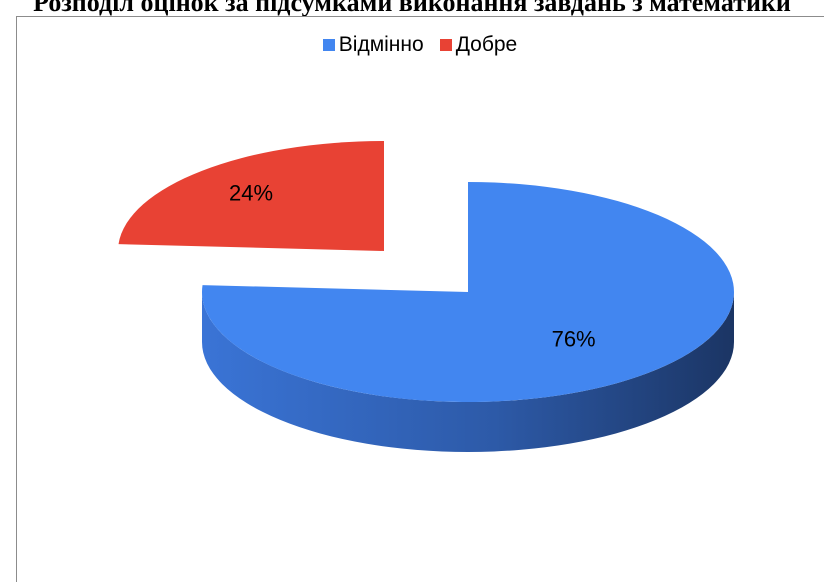 The height and width of the screenshot is (582, 824). Describe the element at coordinates (251, 192) in the screenshot. I see `data-label-good: 24%` at that location.